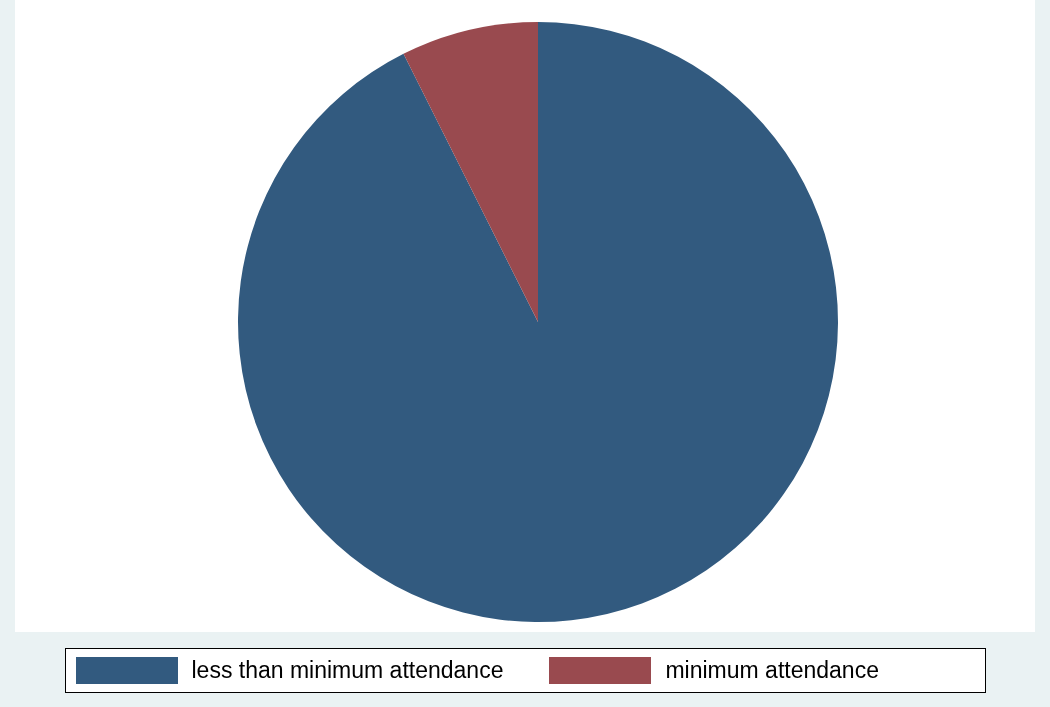 This screenshot has width=1050, height=707. What do you see at coordinates (347, 670) in the screenshot?
I see `legend-label: less than minimum attendance` at bounding box center [347, 670].